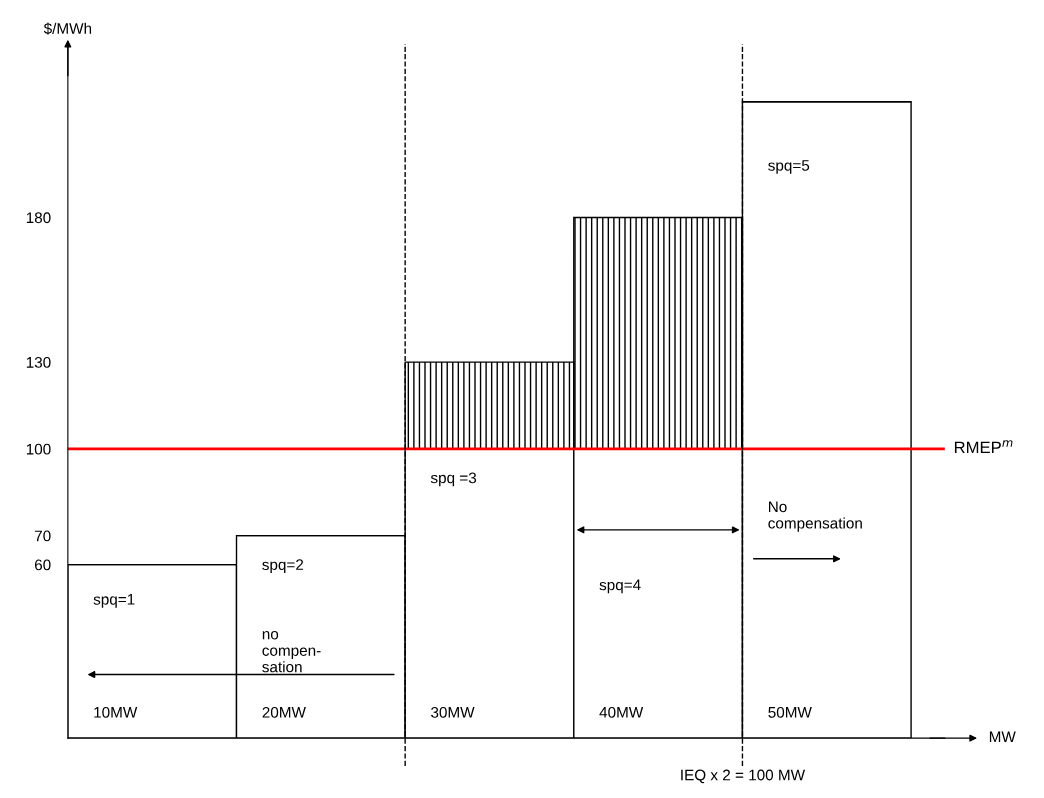  What do you see at coordinates (38, 218) in the screenshot?
I see `y-tick-label: 180` at bounding box center [38, 218].